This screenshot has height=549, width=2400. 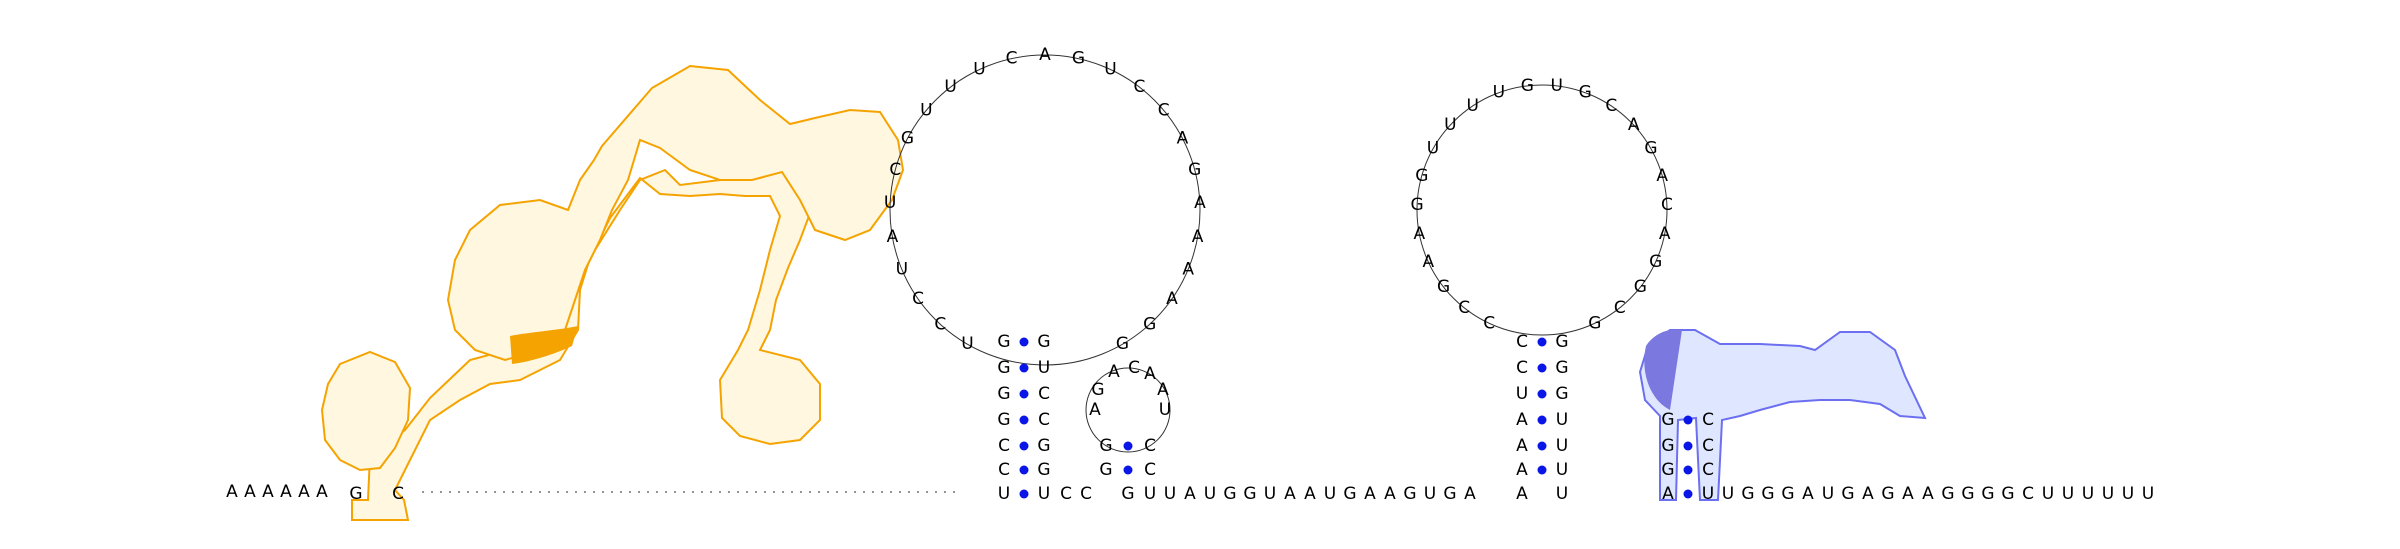 I want to click on right-domain-highlight, so click(x=1782, y=415).